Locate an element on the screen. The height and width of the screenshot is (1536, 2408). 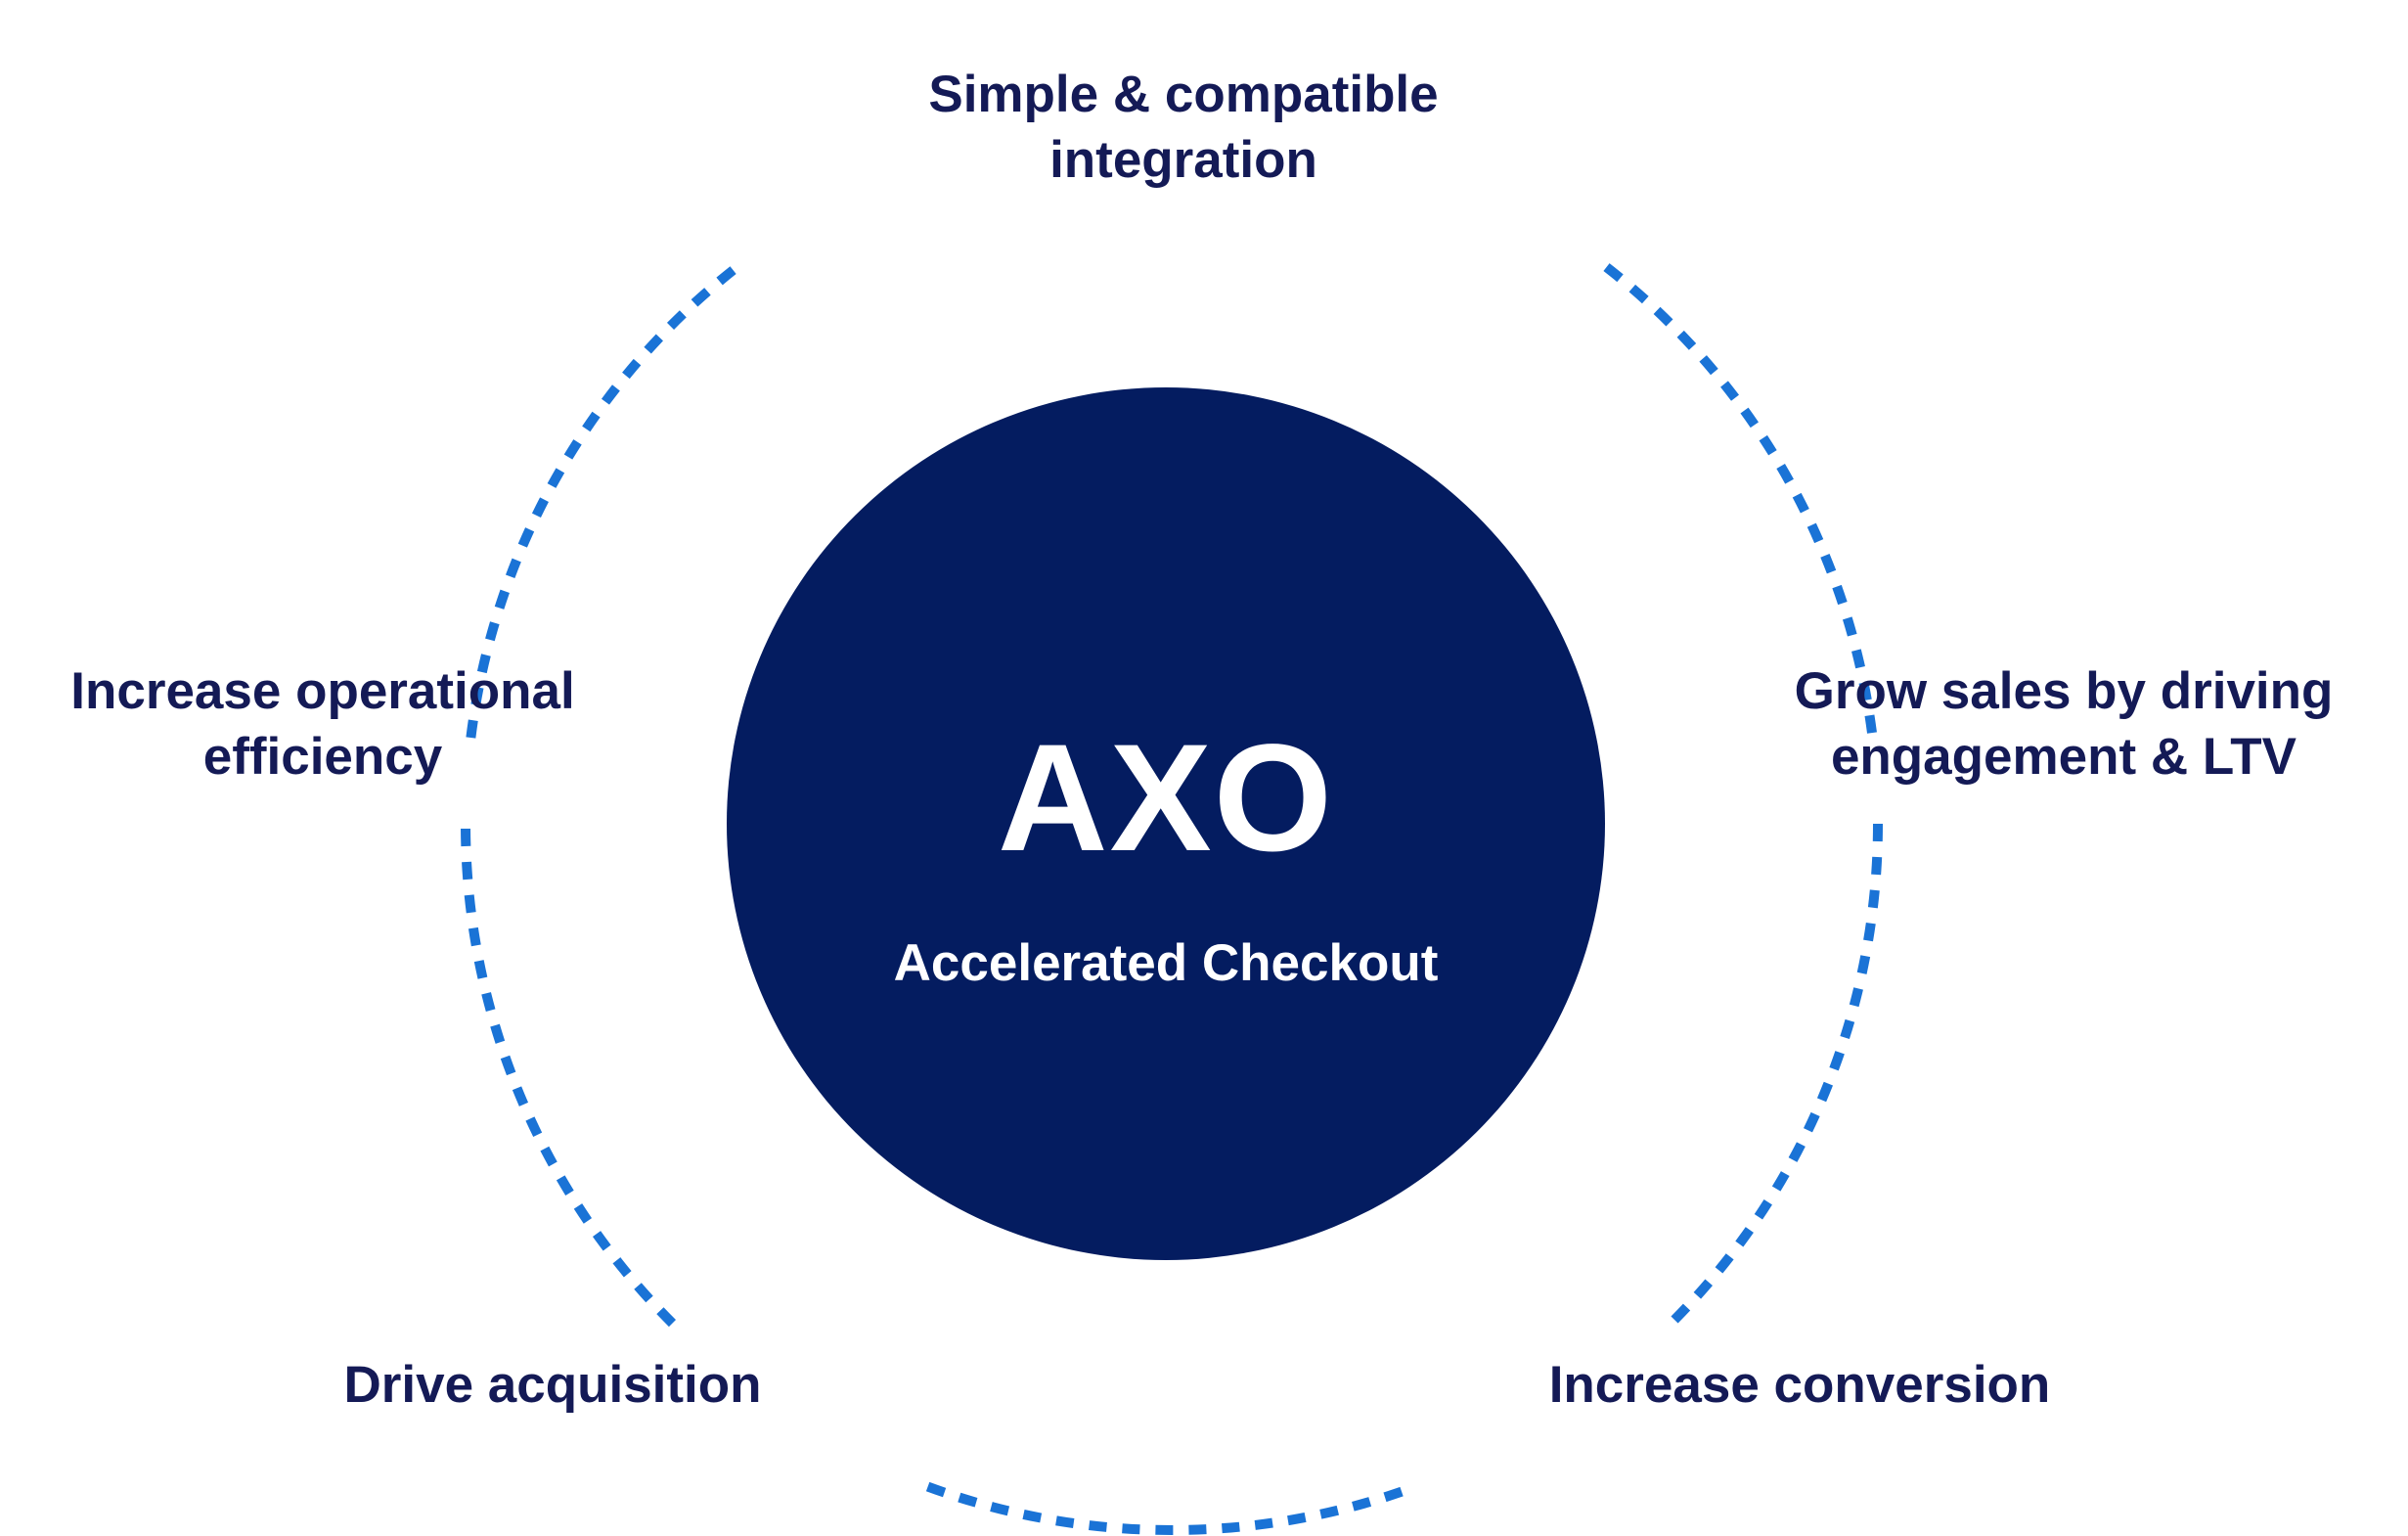
benefit-label-efficiency: Increase operational efficiency is located at coordinates (323, 724).